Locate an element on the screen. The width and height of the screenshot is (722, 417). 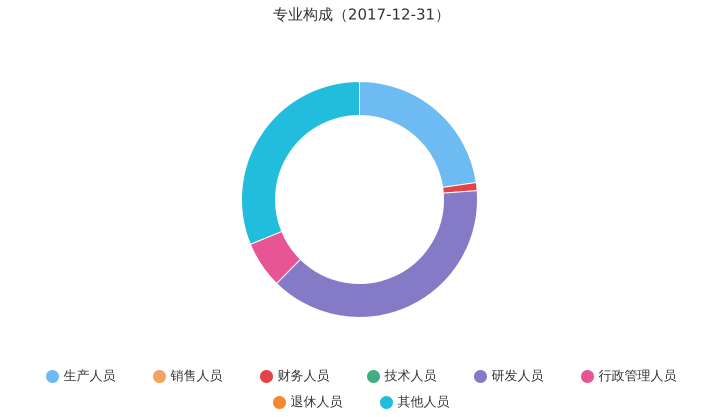
legend-label: 行政管理人员 is located at coordinates (637, 376).